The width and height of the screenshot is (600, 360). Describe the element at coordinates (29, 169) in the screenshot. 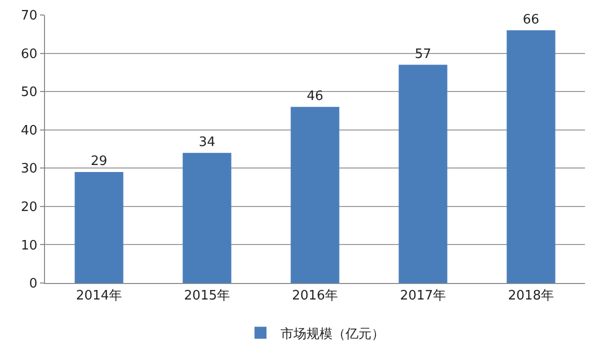

I see `y-tick-label: 30` at that location.